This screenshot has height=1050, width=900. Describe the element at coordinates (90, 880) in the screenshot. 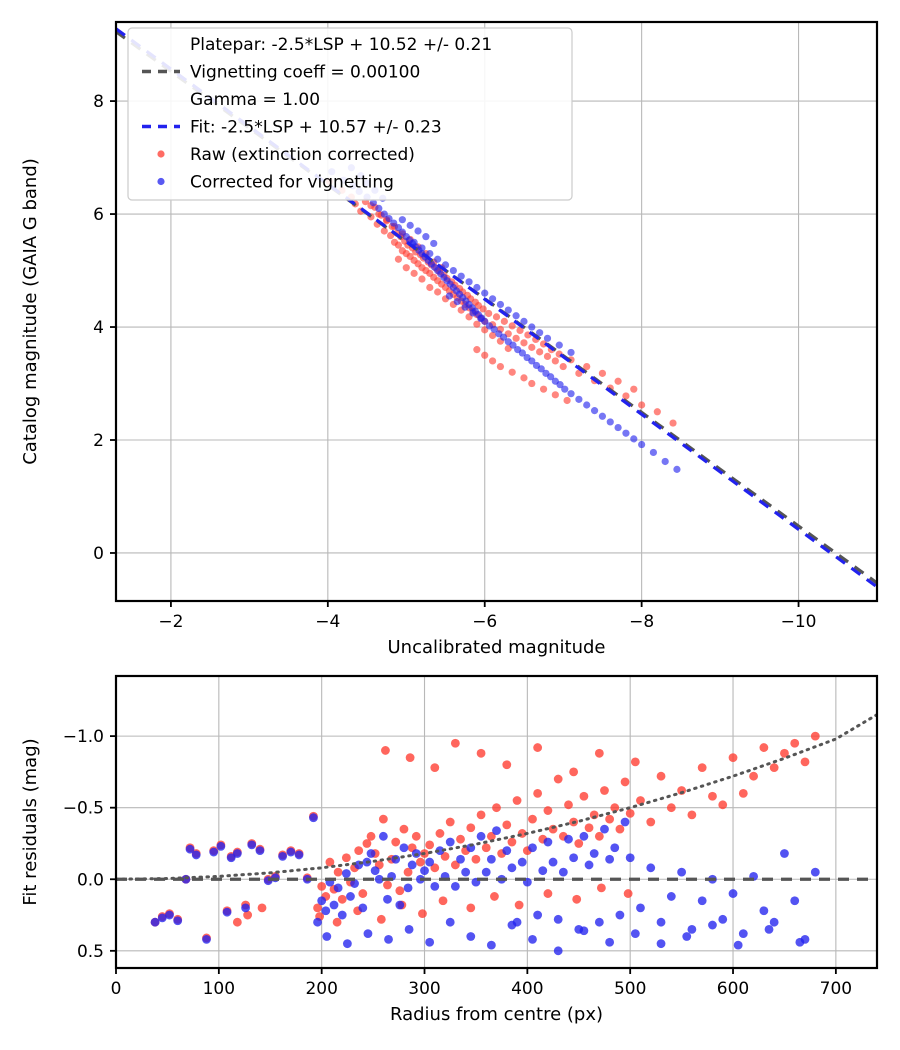

I see `y-tick-label: 0.0` at that location.